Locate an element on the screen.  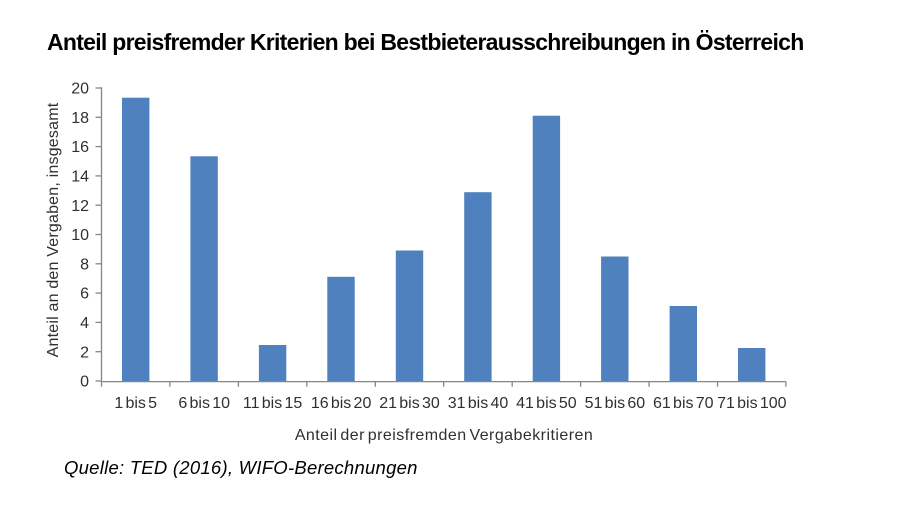
svg-text: 0 is located at coordinates (84, 382).